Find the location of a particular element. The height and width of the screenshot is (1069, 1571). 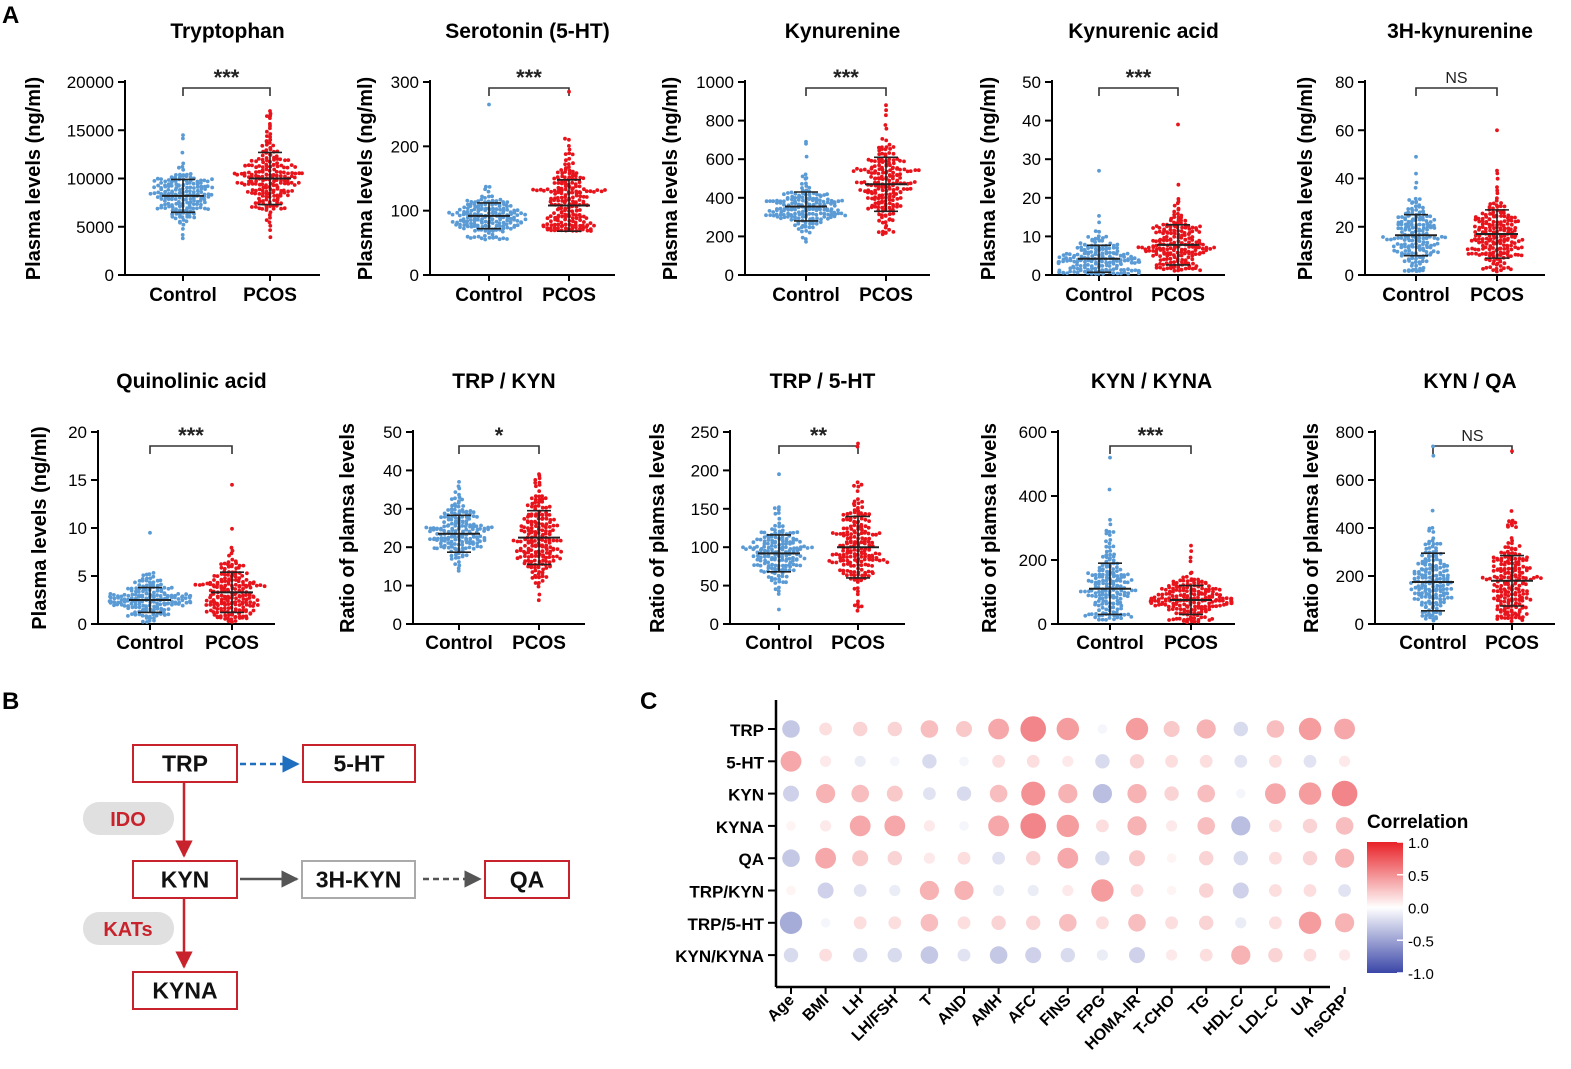

chart-title: 3H-kynurenine is located at coordinates (1460, 31).